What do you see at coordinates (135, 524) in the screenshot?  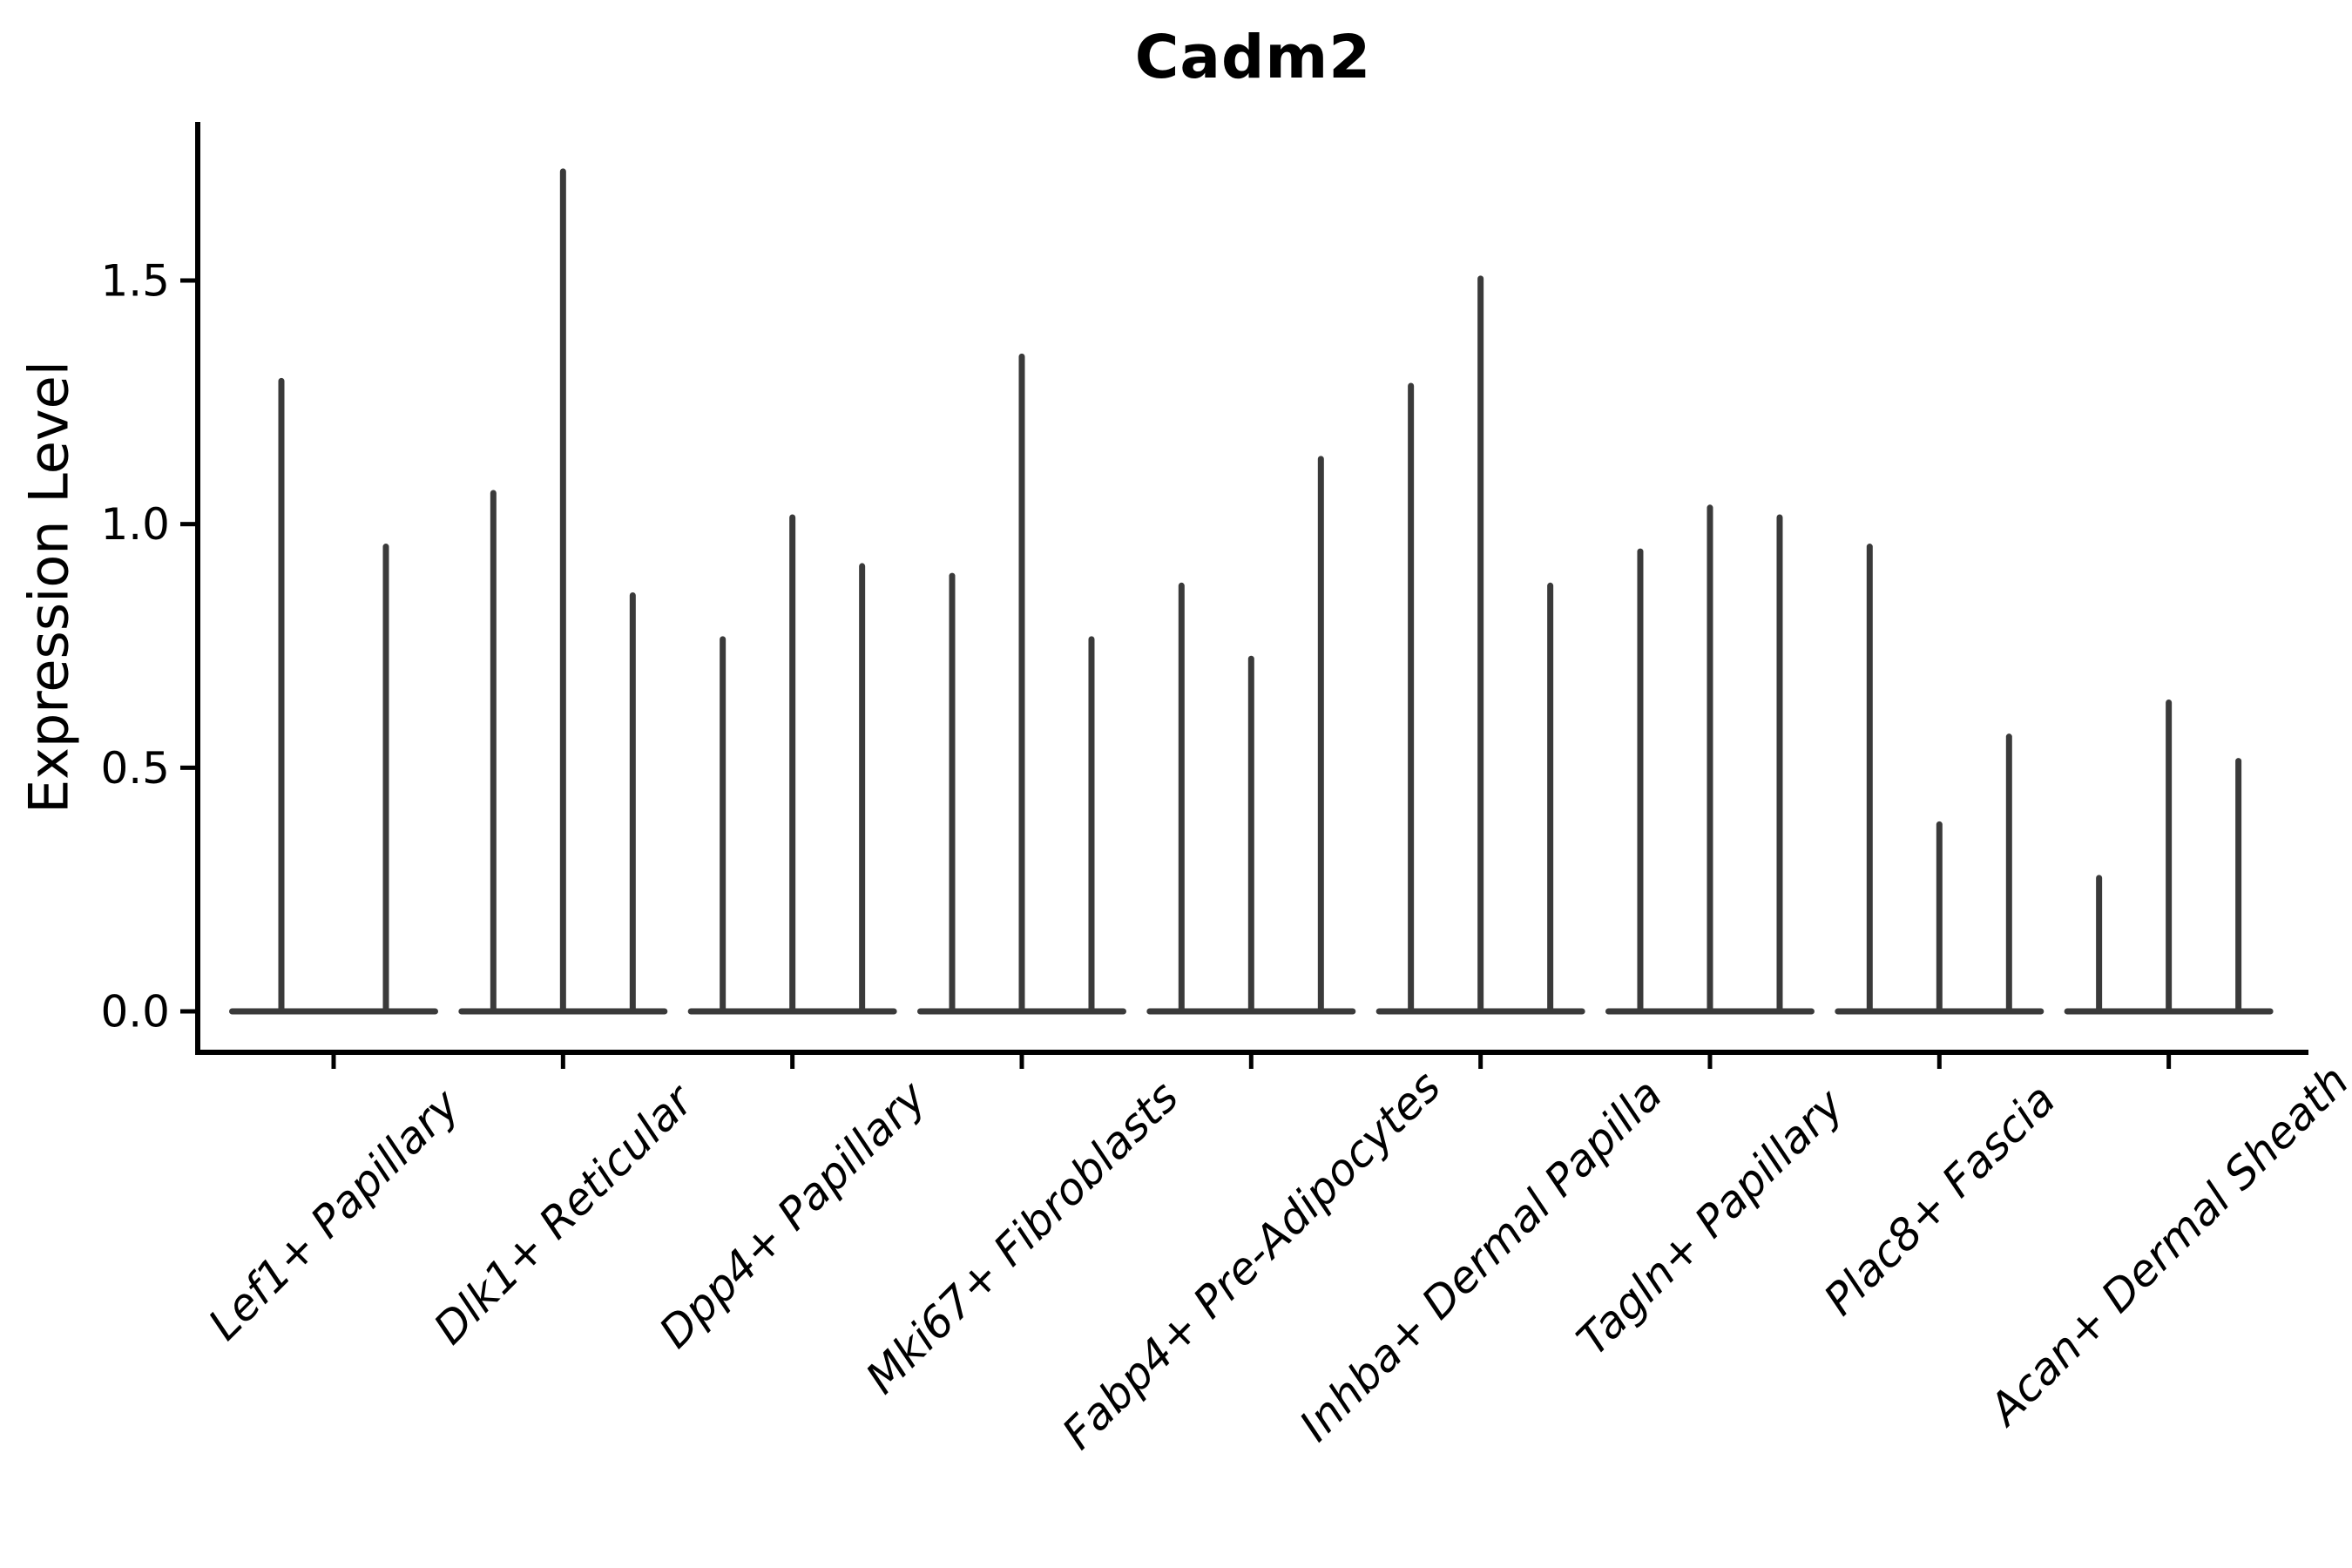 I see `y-tick-label: 1.0` at bounding box center [135, 524].